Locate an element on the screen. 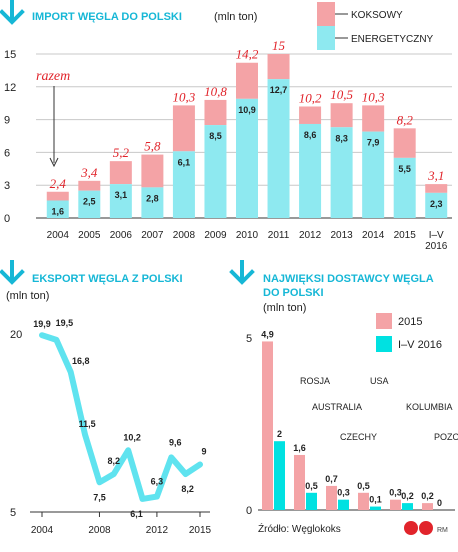  legend-swatch-2015 is located at coordinates (384, 321).